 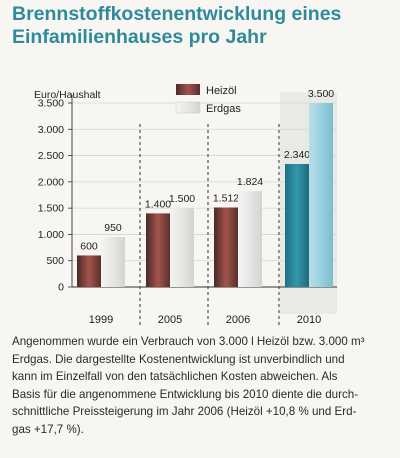 I want to click on data-label: 600, so click(x=89, y=246).